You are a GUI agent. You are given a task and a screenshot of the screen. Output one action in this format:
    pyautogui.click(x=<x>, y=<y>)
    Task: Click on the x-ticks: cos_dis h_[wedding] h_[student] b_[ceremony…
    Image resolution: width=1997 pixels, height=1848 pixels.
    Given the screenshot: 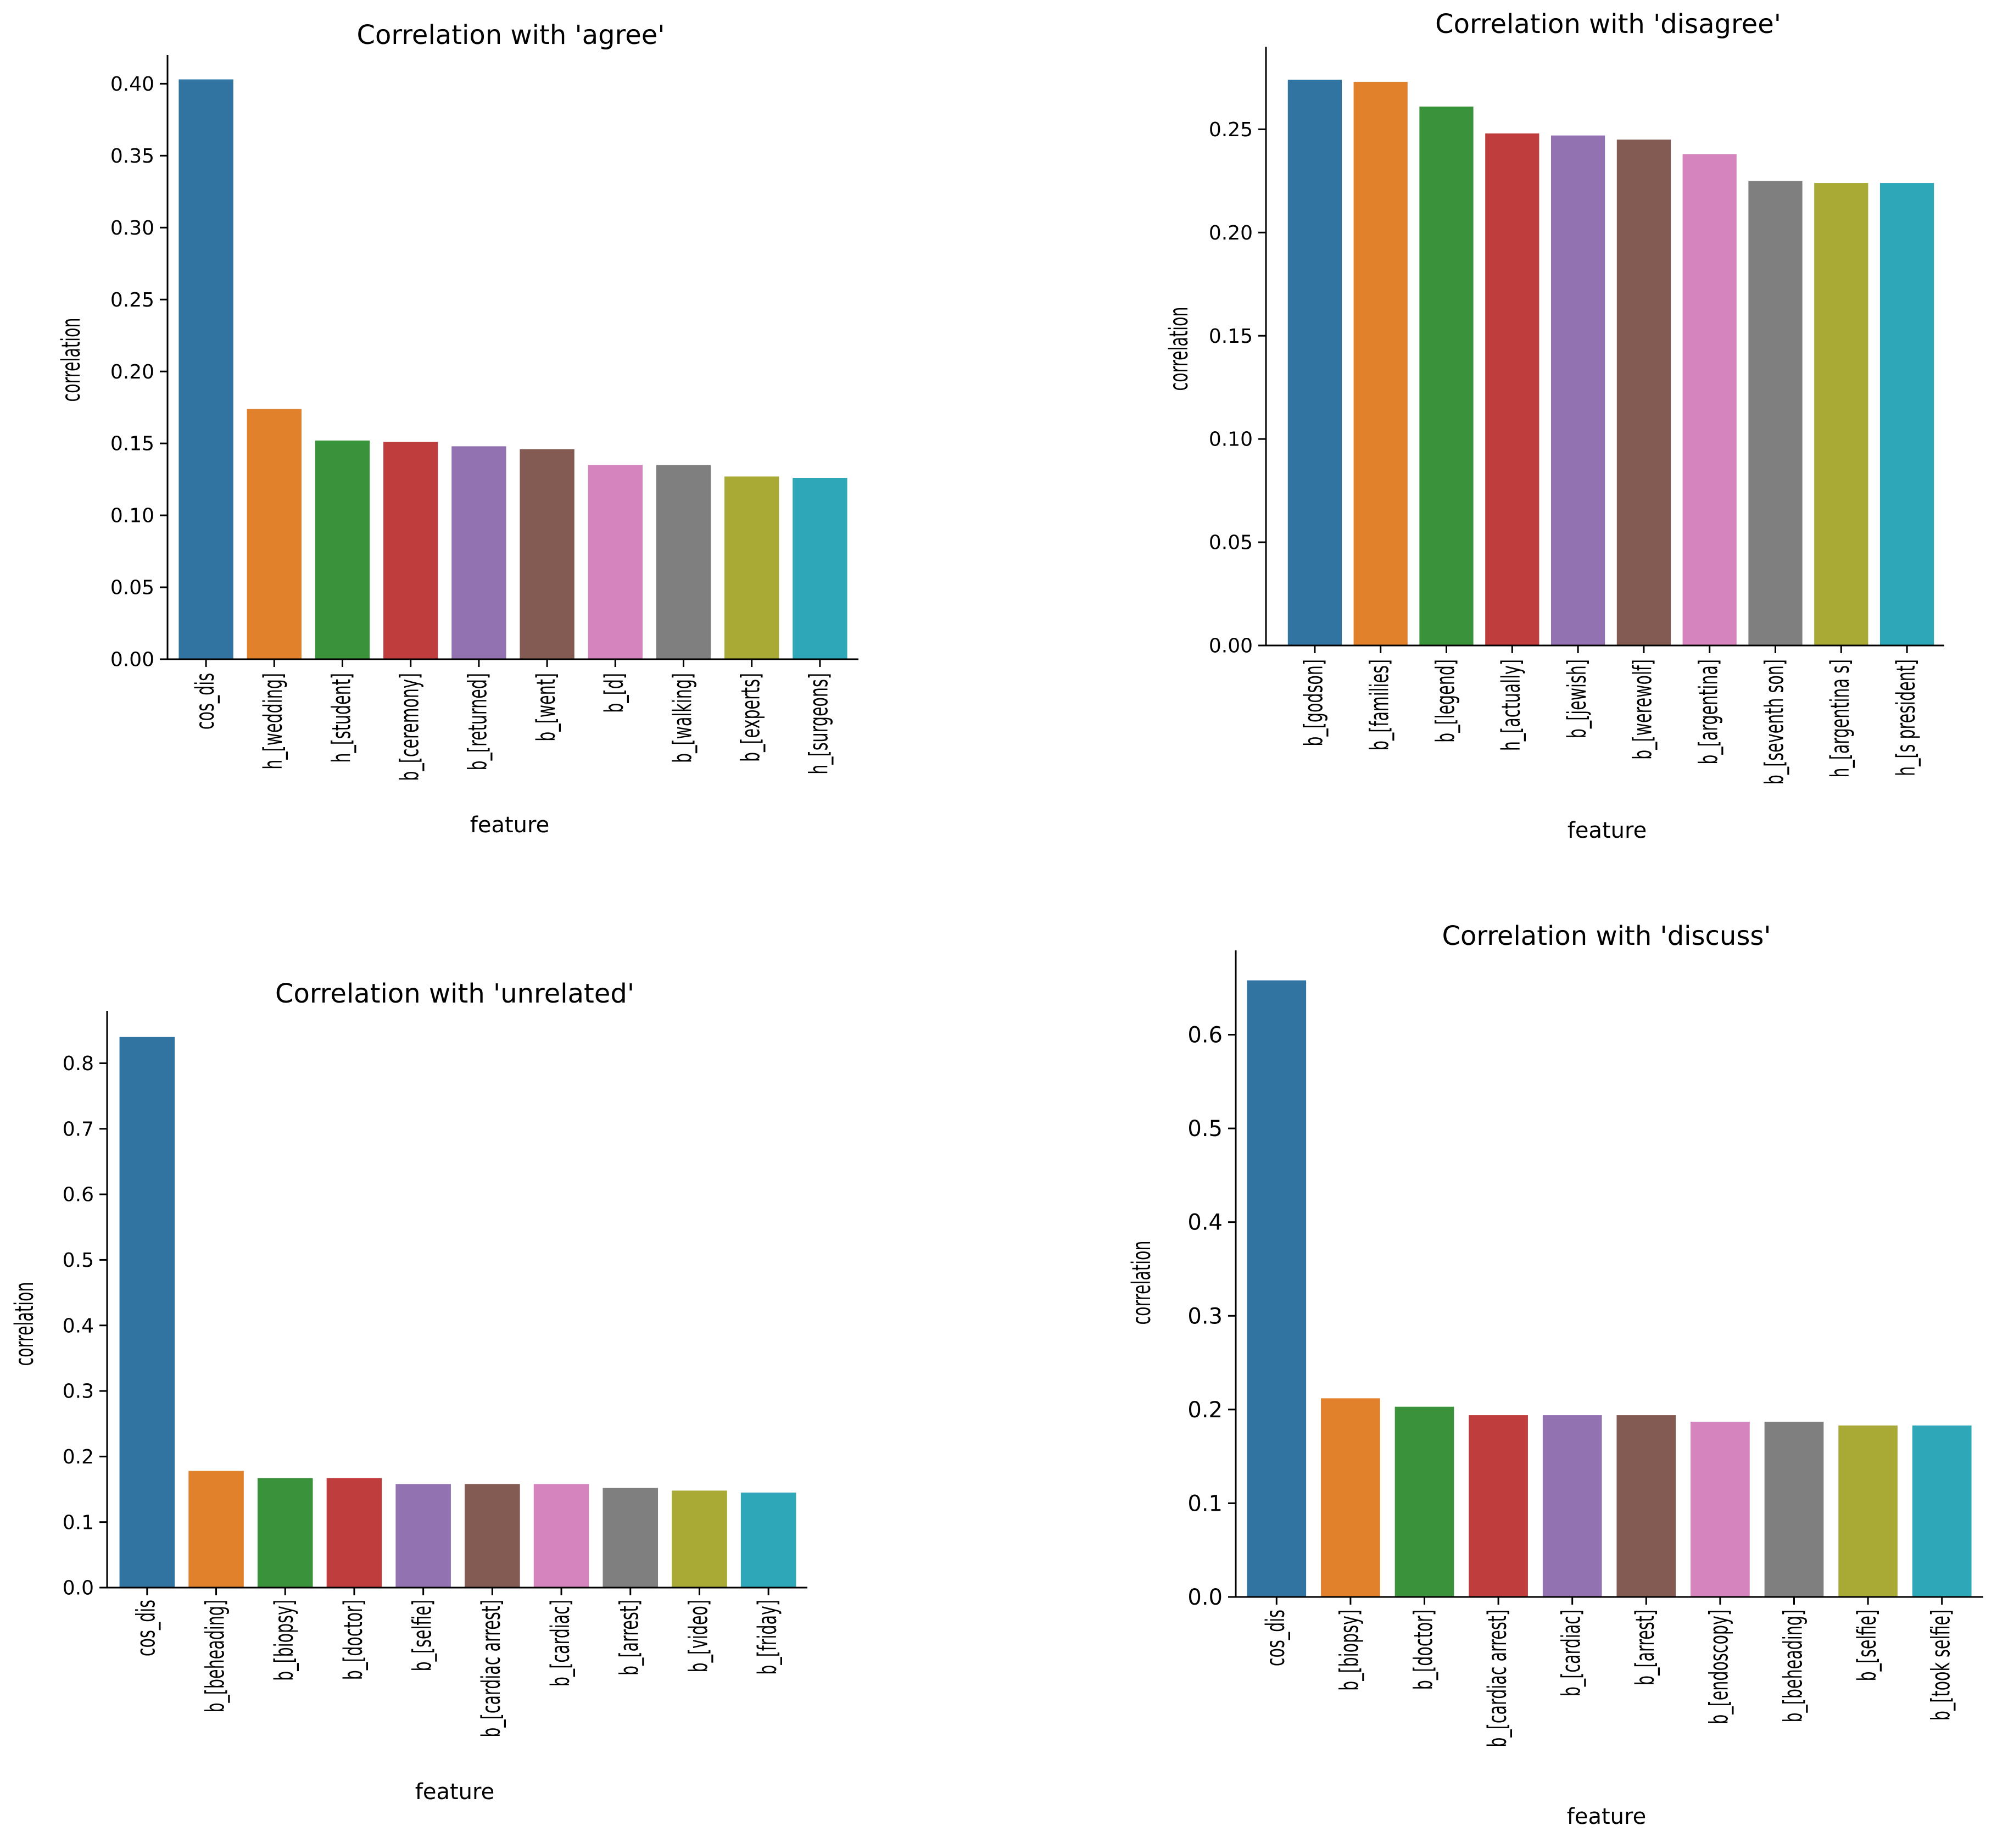 What is the action you would take?
    pyautogui.click(x=512, y=720)
    